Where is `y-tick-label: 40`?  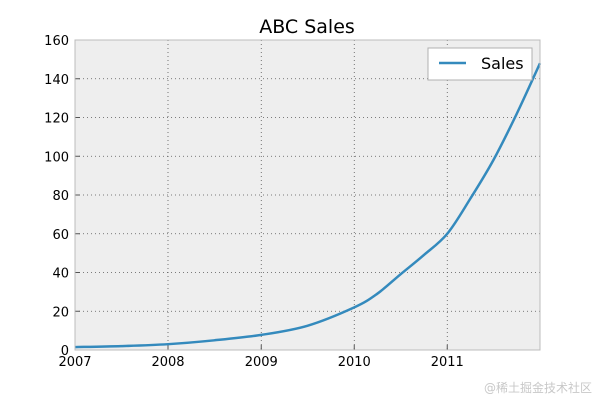
y-tick-label: 40 is located at coordinates (60, 274).